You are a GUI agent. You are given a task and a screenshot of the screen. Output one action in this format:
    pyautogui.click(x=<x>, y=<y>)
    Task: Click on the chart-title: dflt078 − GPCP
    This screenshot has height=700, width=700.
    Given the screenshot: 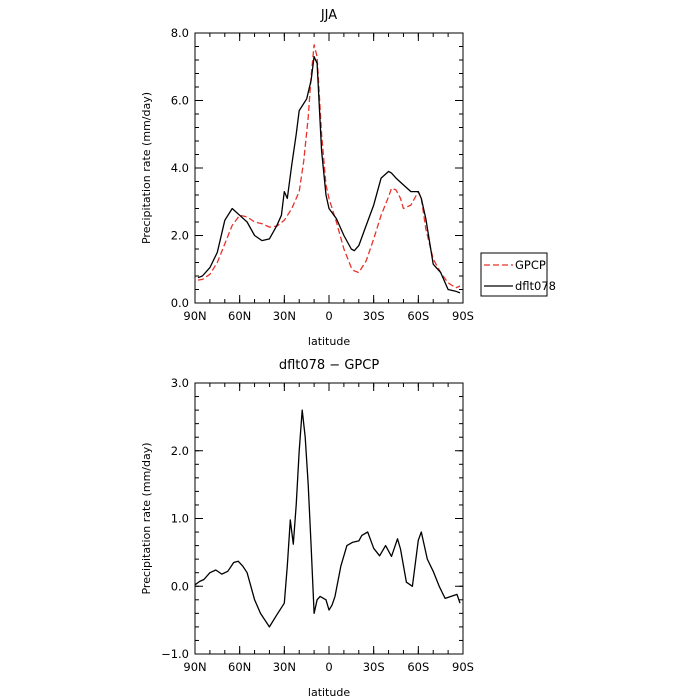 What is the action you would take?
    pyautogui.click(x=329, y=365)
    